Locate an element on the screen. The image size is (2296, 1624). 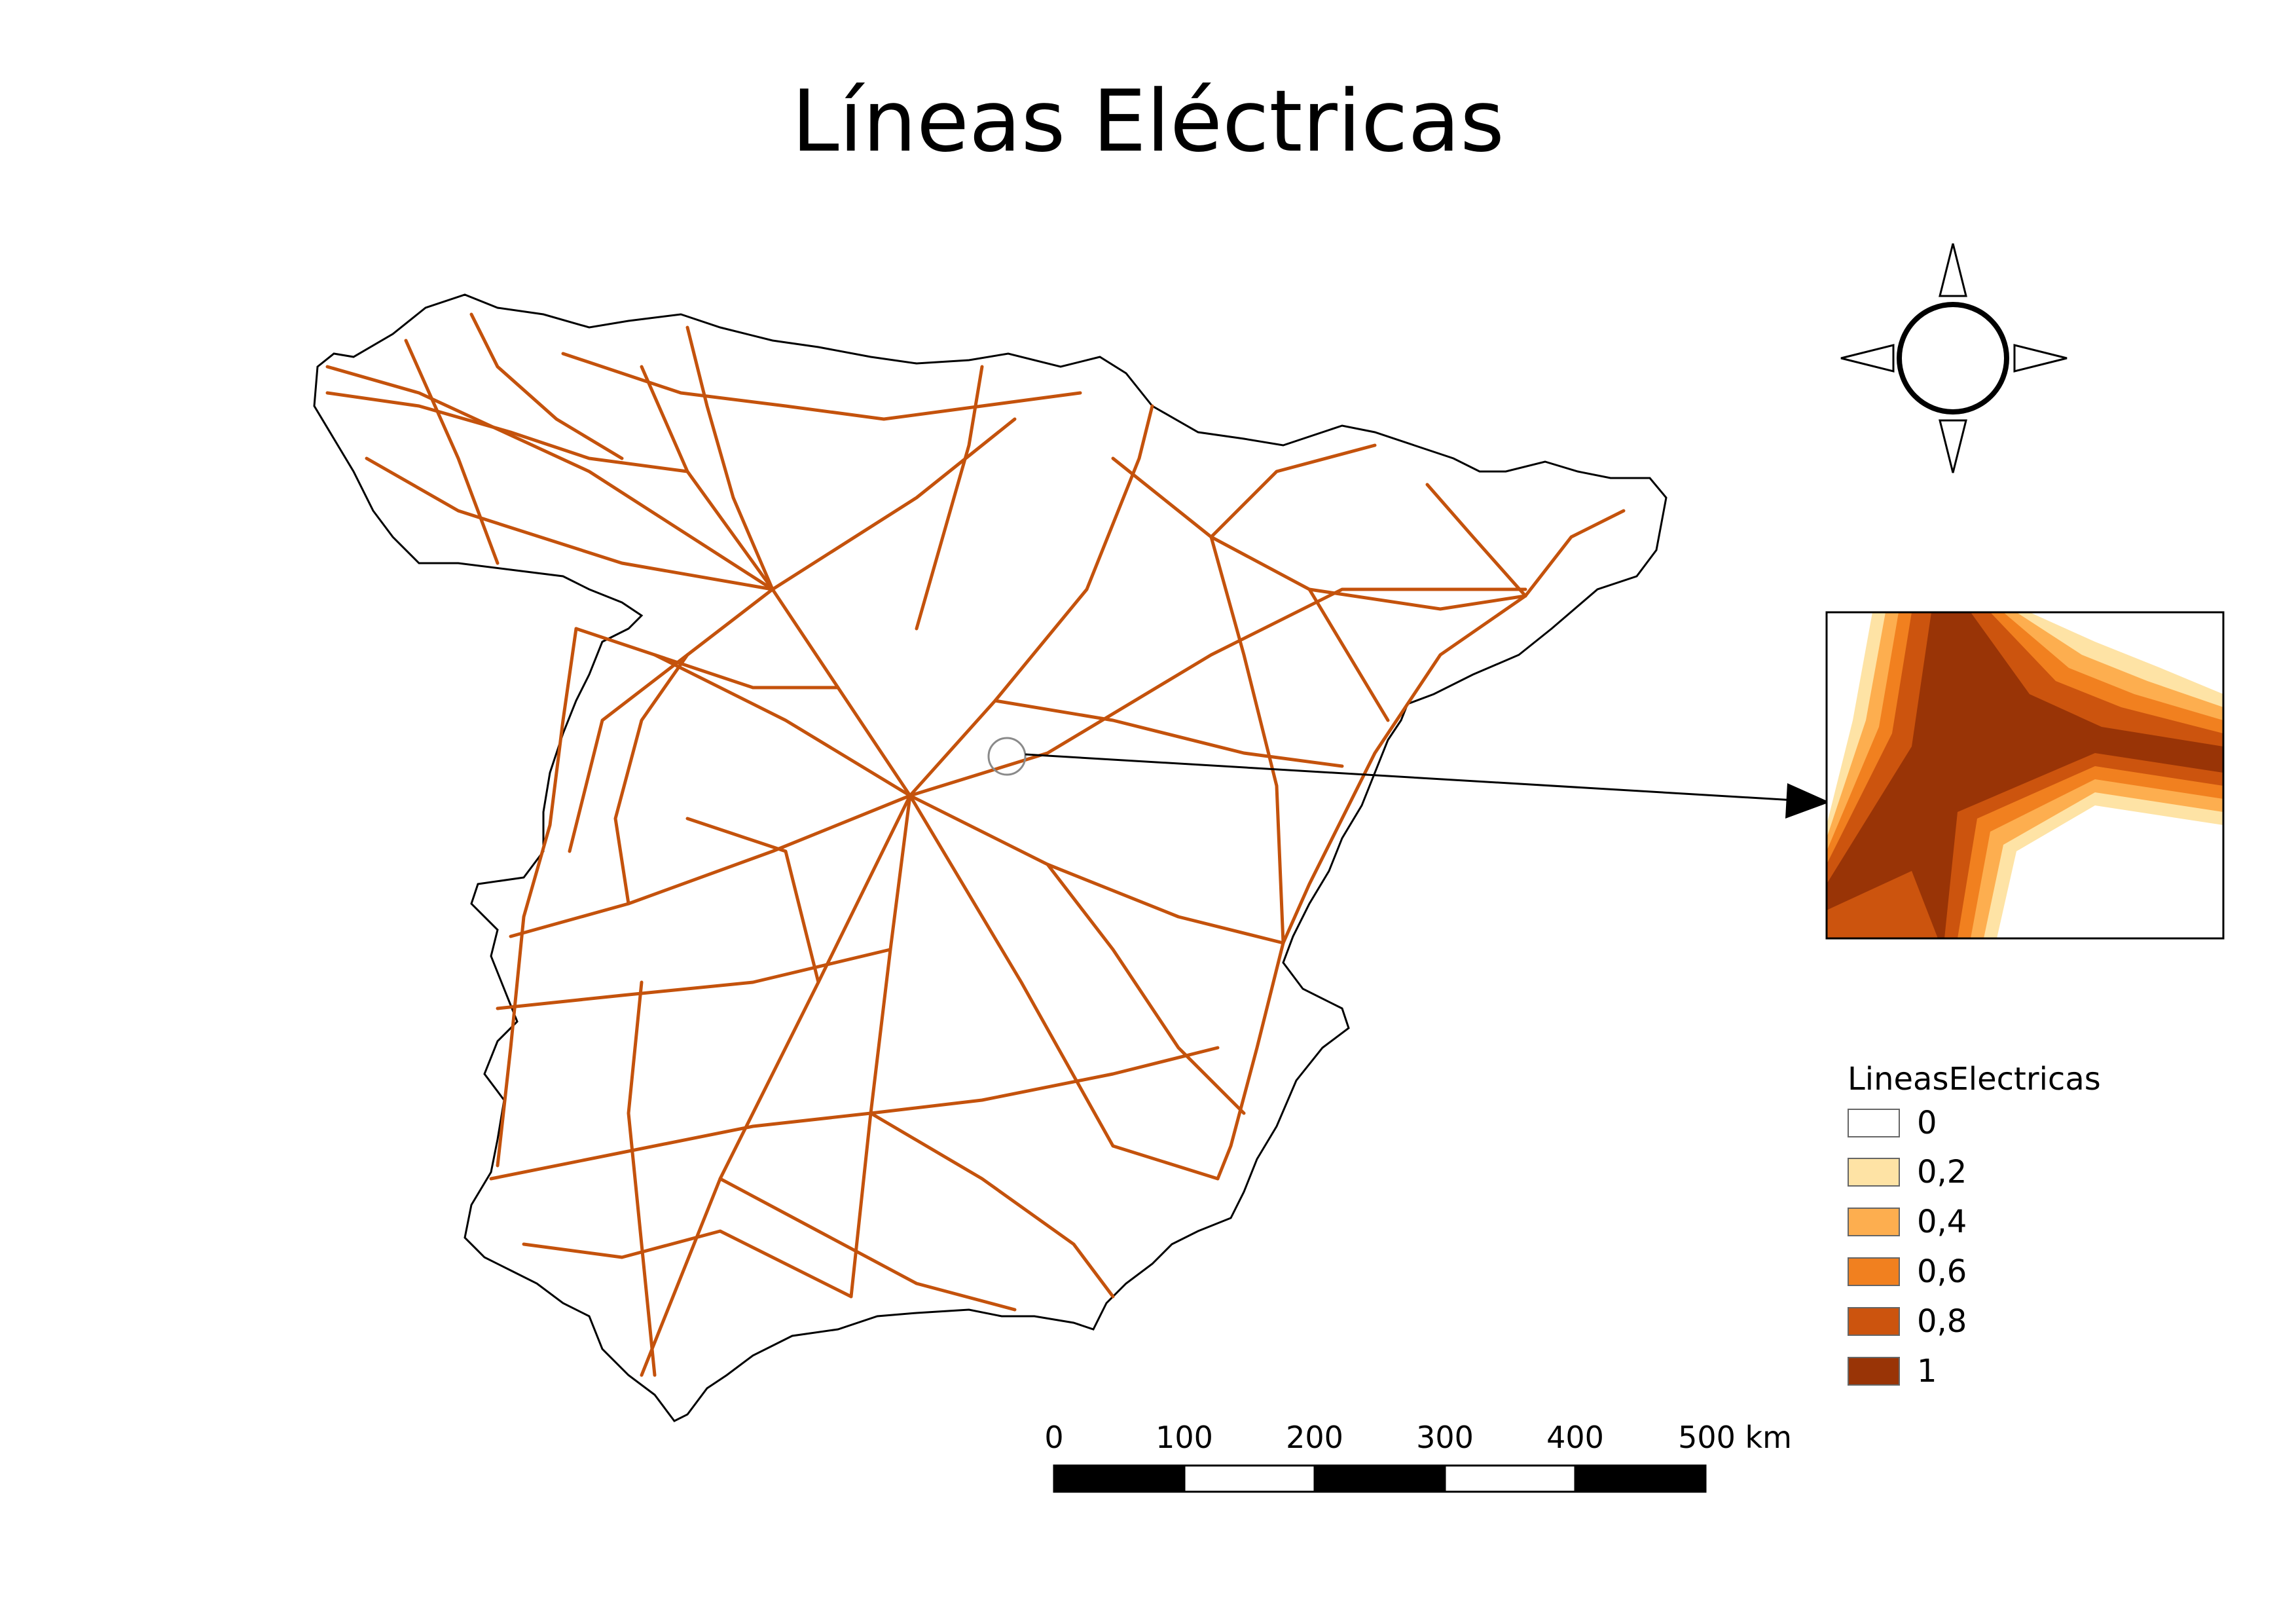
legend-label: 0,6 is located at coordinates (1942, 1271).